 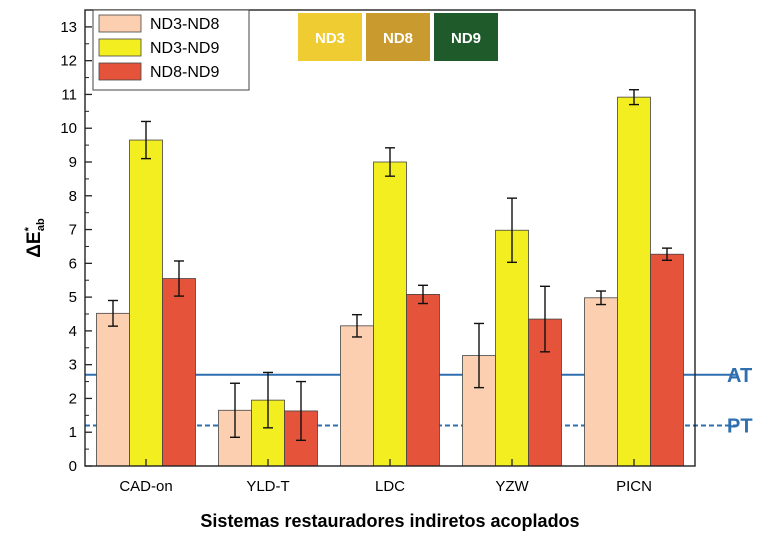 I want to click on y-tick-label: 9, so click(x=73, y=162).